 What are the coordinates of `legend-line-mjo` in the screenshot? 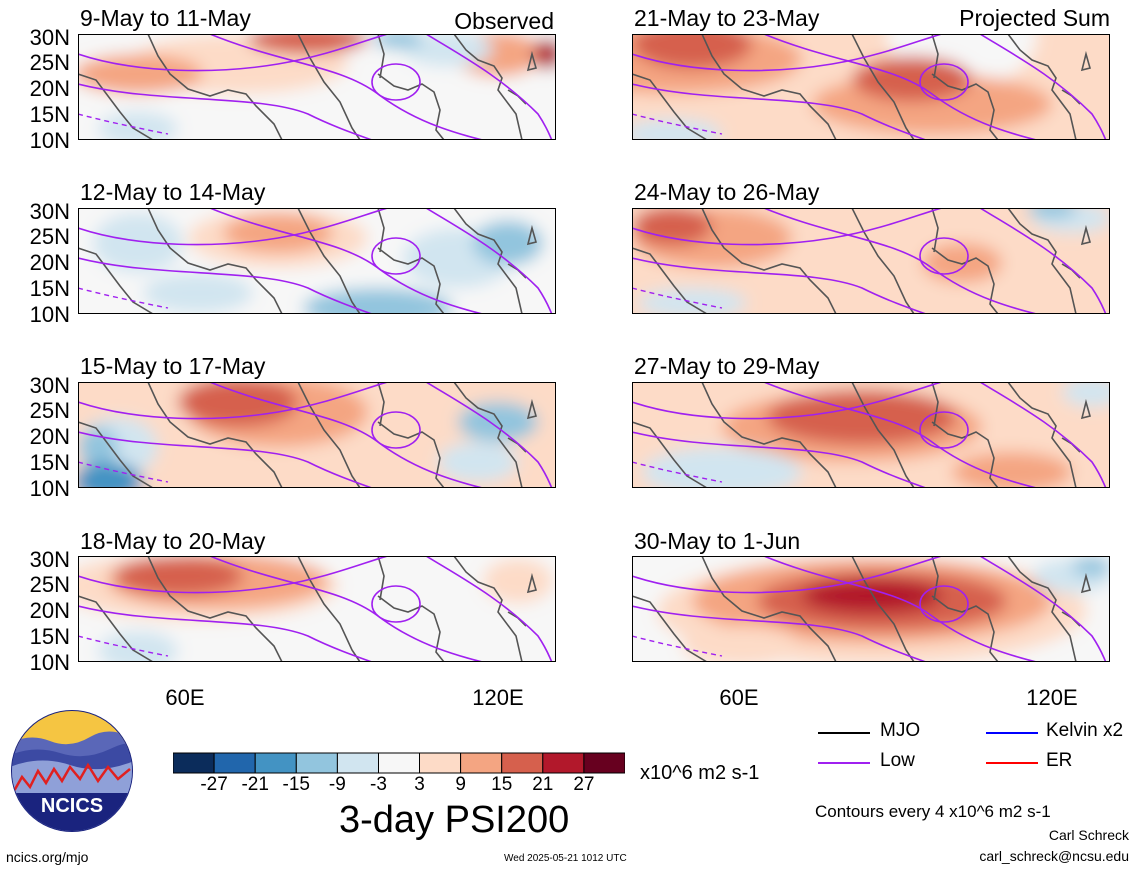 It's located at (844, 733).